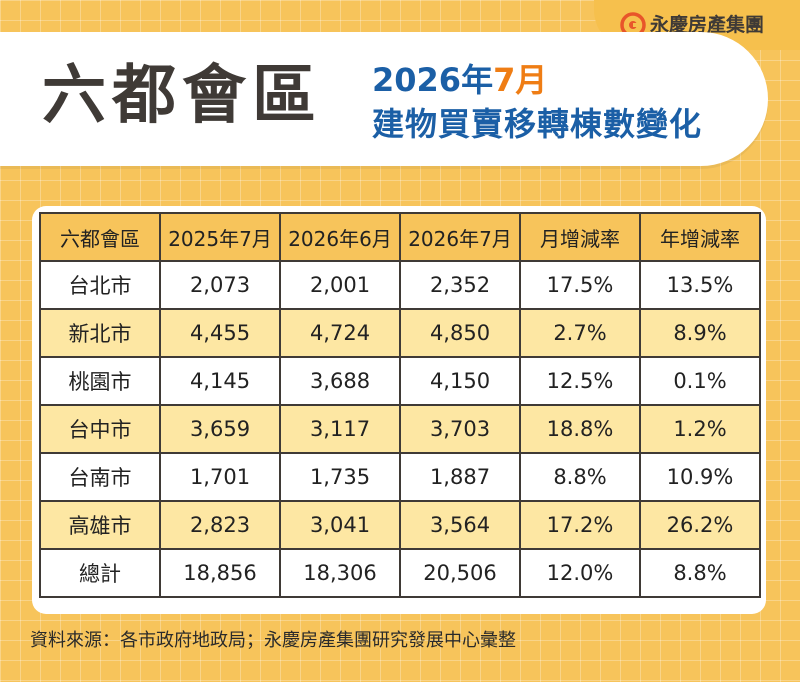  What do you see at coordinates (220, 381) in the screenshot?
I see `value-cell: 4,145` at bounding box center [220, 381].